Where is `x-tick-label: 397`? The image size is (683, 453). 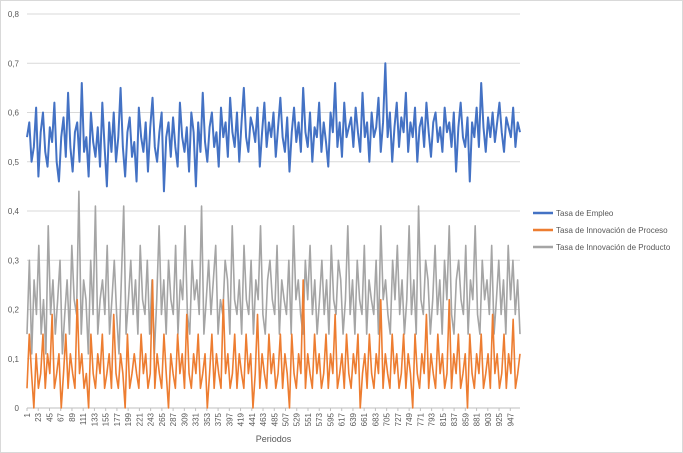 x-tick-label: 397 is located at coordinates (229, 419).